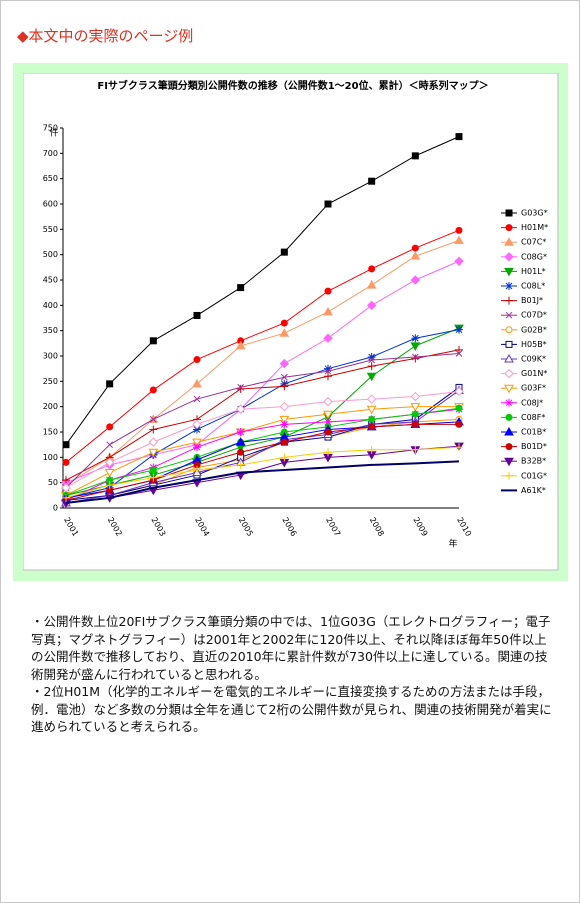 This screenshot has height=903, width=580. Describe the element at coordinates (50, 254) in the screenshot. I see `y-tick-label: 500` at that location.